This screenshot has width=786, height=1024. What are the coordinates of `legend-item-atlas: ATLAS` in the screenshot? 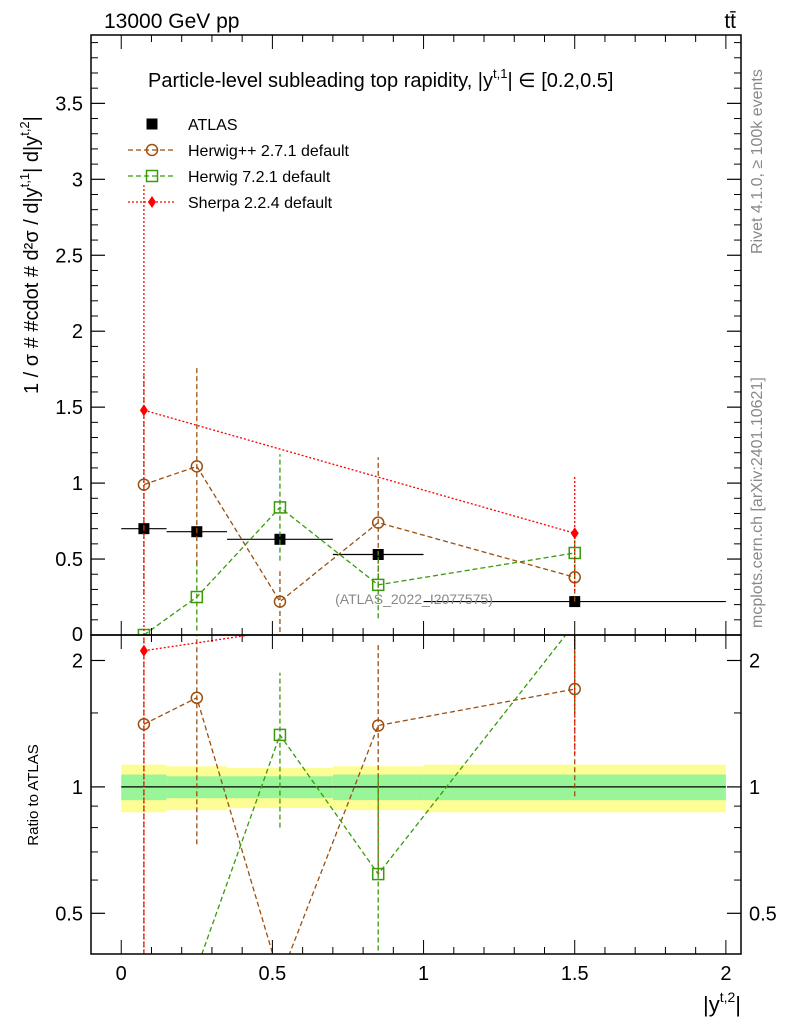 It's located at (192, 125).